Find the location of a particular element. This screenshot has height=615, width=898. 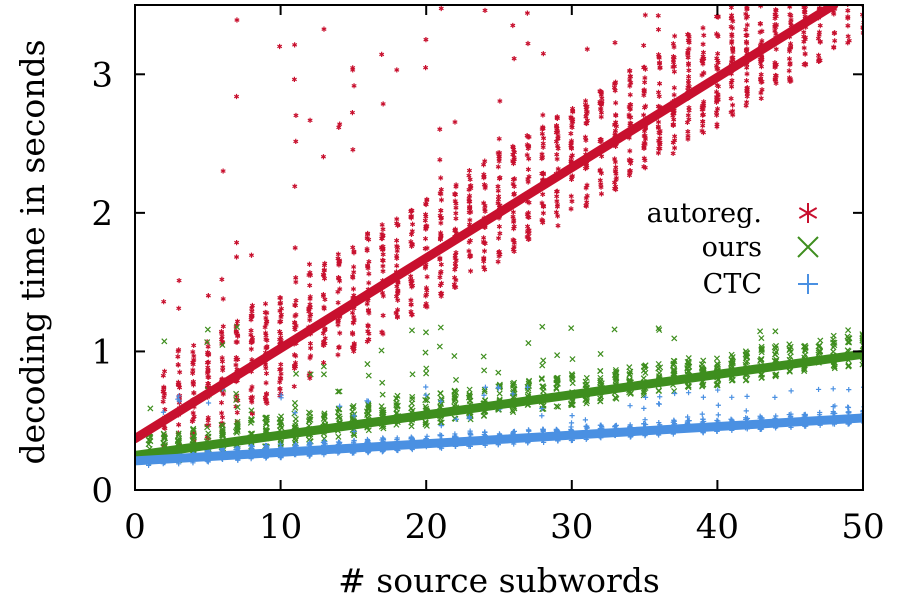

x-tick-label: 10 is located at coordinates (280, 527).